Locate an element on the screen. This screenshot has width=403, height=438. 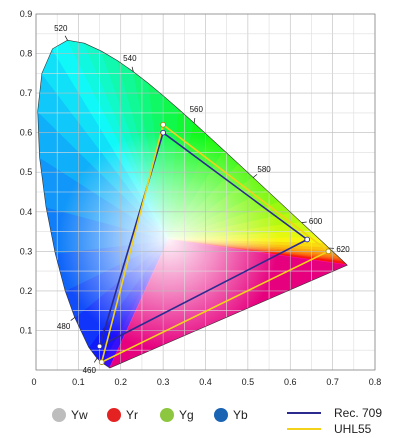
rec709-line is located at coordinates (304, 413).